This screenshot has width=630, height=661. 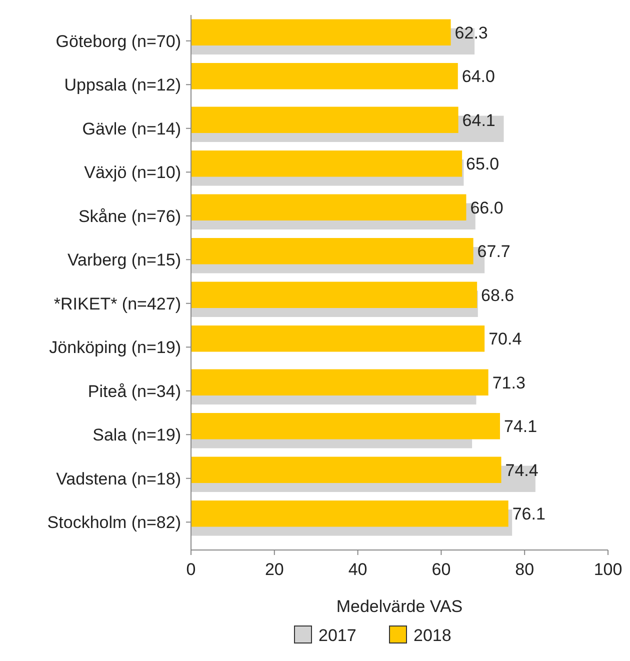 I want to click on y-tick-label: Jönköping (n=19), so click(x=115, y=348).